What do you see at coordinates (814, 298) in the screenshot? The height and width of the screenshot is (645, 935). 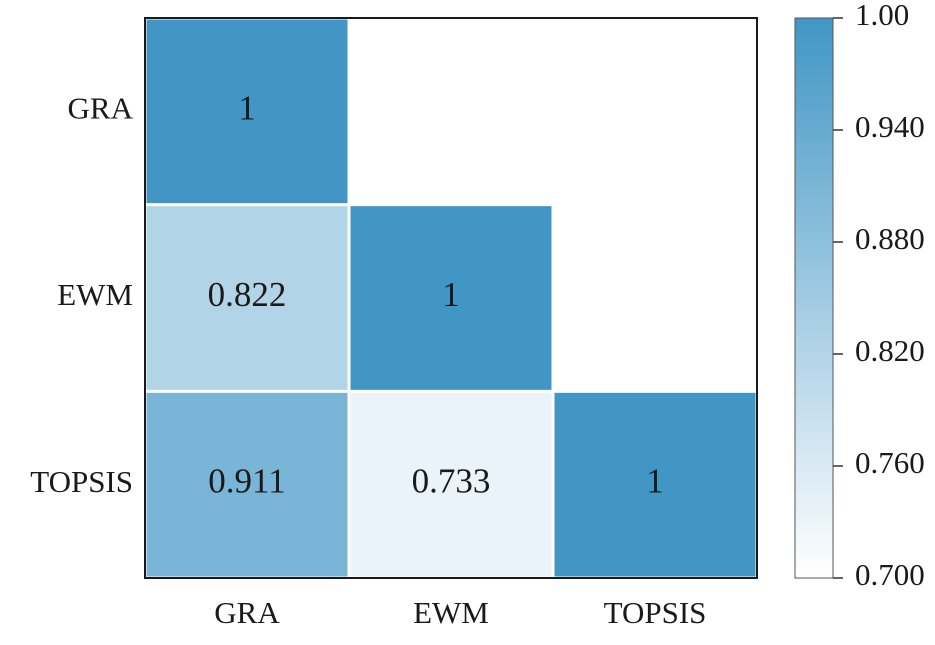 I see `colorbar` at bounding box center [814, 298].